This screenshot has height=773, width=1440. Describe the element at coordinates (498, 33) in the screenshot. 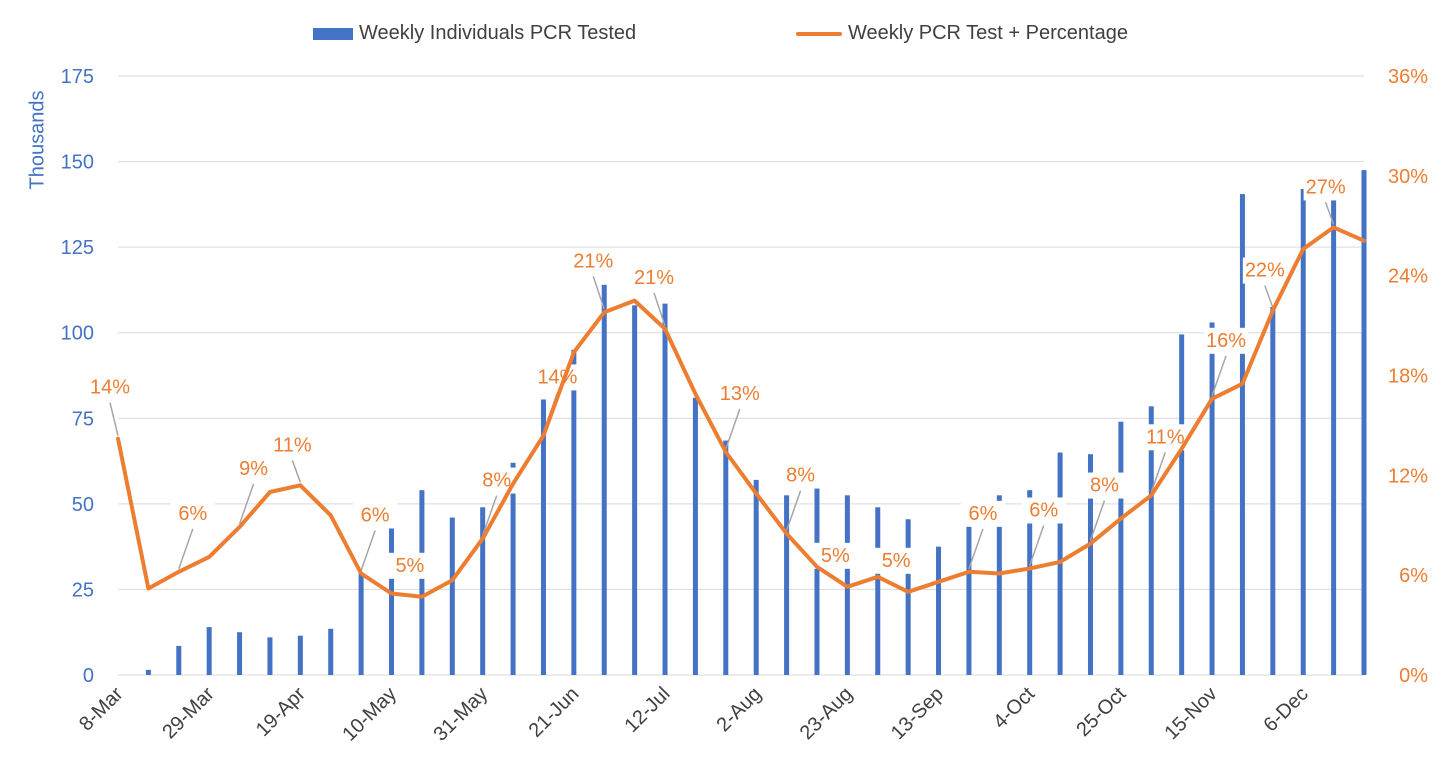

I see `legend-label-bars: Weekly Individuals PCR Tested` at that location.